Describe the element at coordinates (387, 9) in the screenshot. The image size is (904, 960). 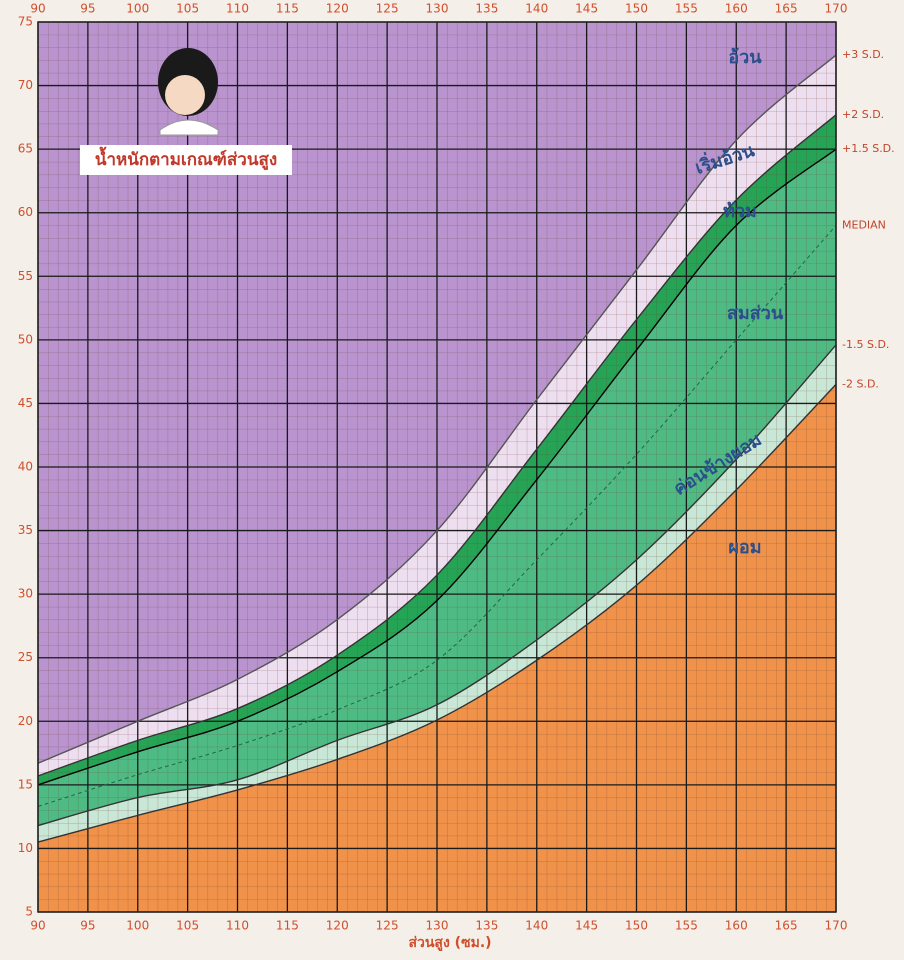
I see `x-tick-label-top: 125` at that location.